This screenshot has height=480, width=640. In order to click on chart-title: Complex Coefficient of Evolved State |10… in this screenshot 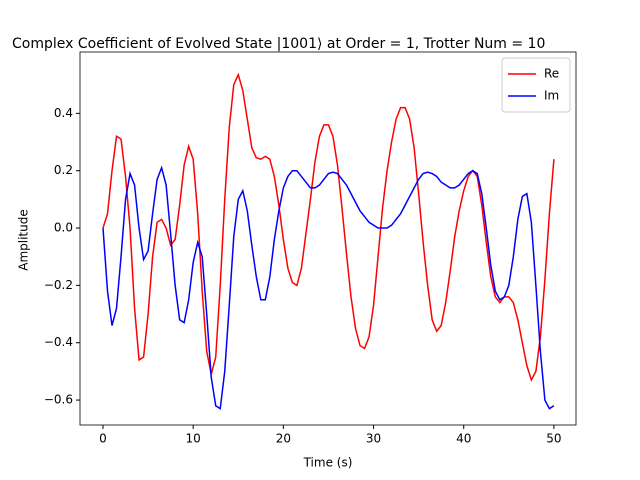, I will do `click(278, 44)`.